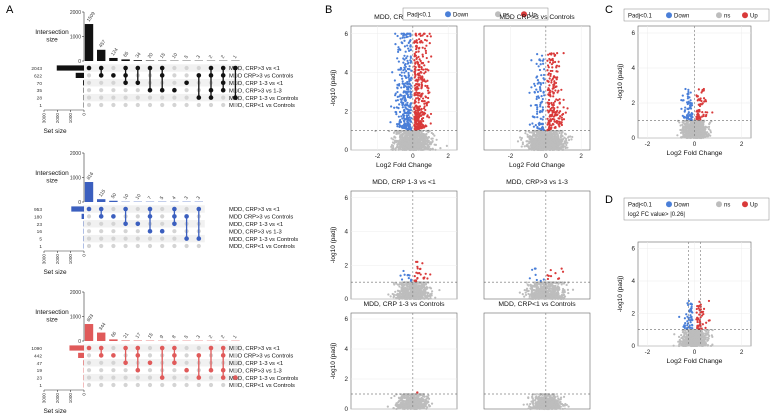 The height and width of the screenshot is (415, 783). Describe the element at coordinates (186, 337) in the screenshot. I see `intersection-bar-value: 5` at that location.